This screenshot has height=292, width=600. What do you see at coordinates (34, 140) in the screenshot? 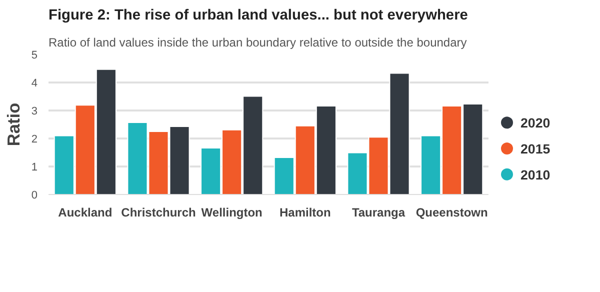
I see `y-tick-label: 2` at bounding box center [34, 140].